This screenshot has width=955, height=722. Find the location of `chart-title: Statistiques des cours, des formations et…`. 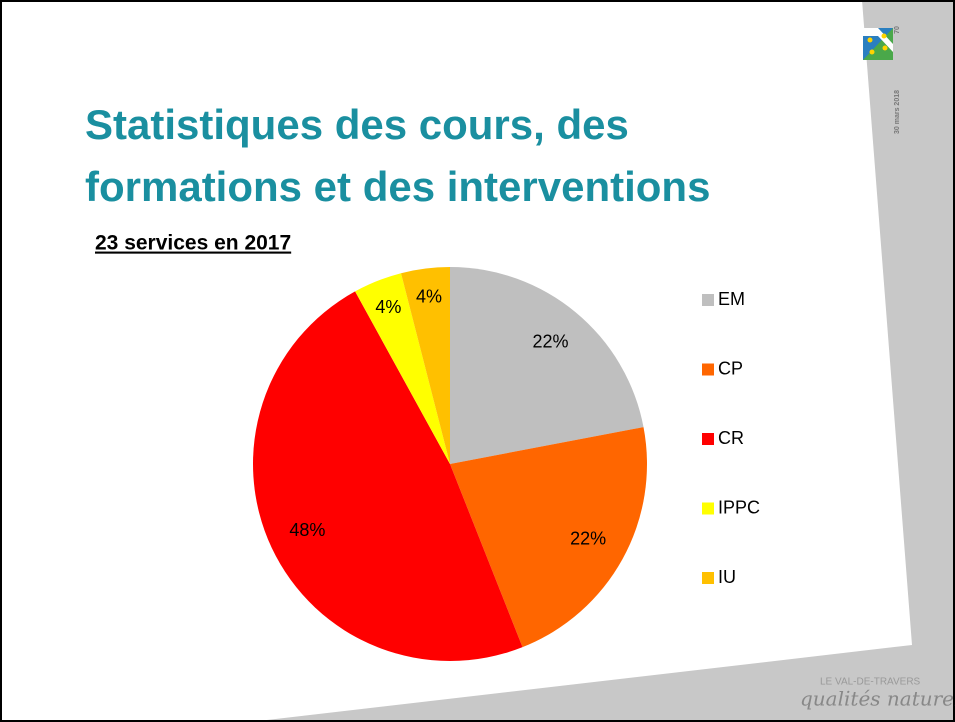

chart-title: Statistiques des cours, des formations et… is located at coordinates (397, 155).